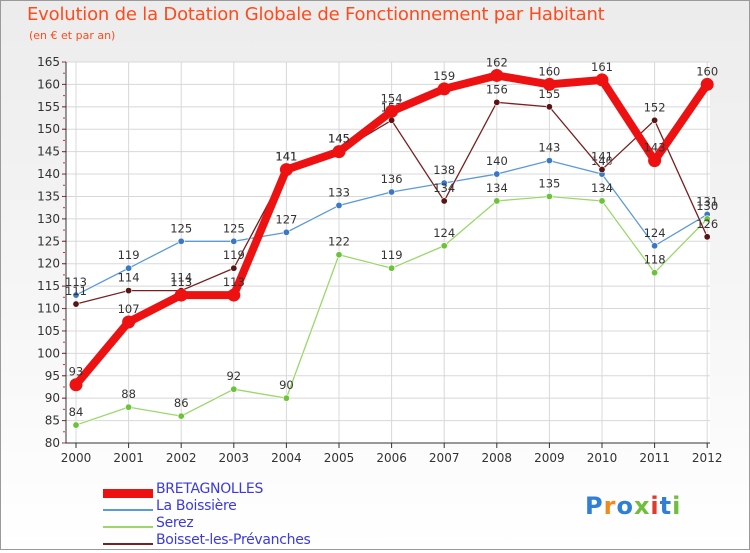  Describe the element at coordinates (286, 385) in the screenshot. I see `data-label: 90` at that location.